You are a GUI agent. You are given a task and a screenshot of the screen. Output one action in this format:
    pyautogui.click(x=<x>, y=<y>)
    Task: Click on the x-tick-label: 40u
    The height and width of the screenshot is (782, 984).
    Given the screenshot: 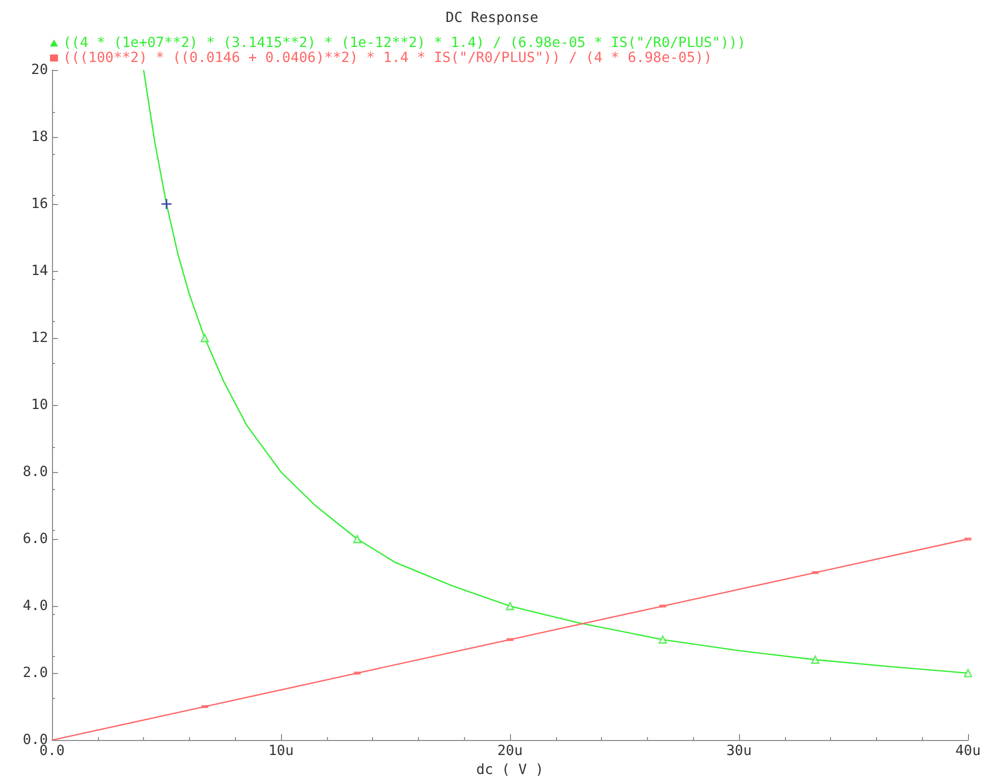 What is the action you would take?
    pyautogui.click(x=968, y=751)
    